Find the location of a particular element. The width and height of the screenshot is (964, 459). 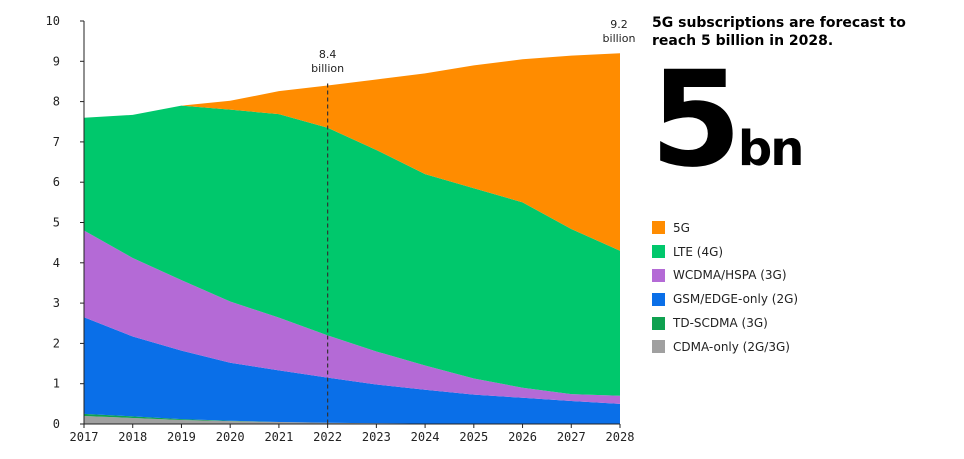

legend-item-5g: 5G is located at coordinates (725, 228).